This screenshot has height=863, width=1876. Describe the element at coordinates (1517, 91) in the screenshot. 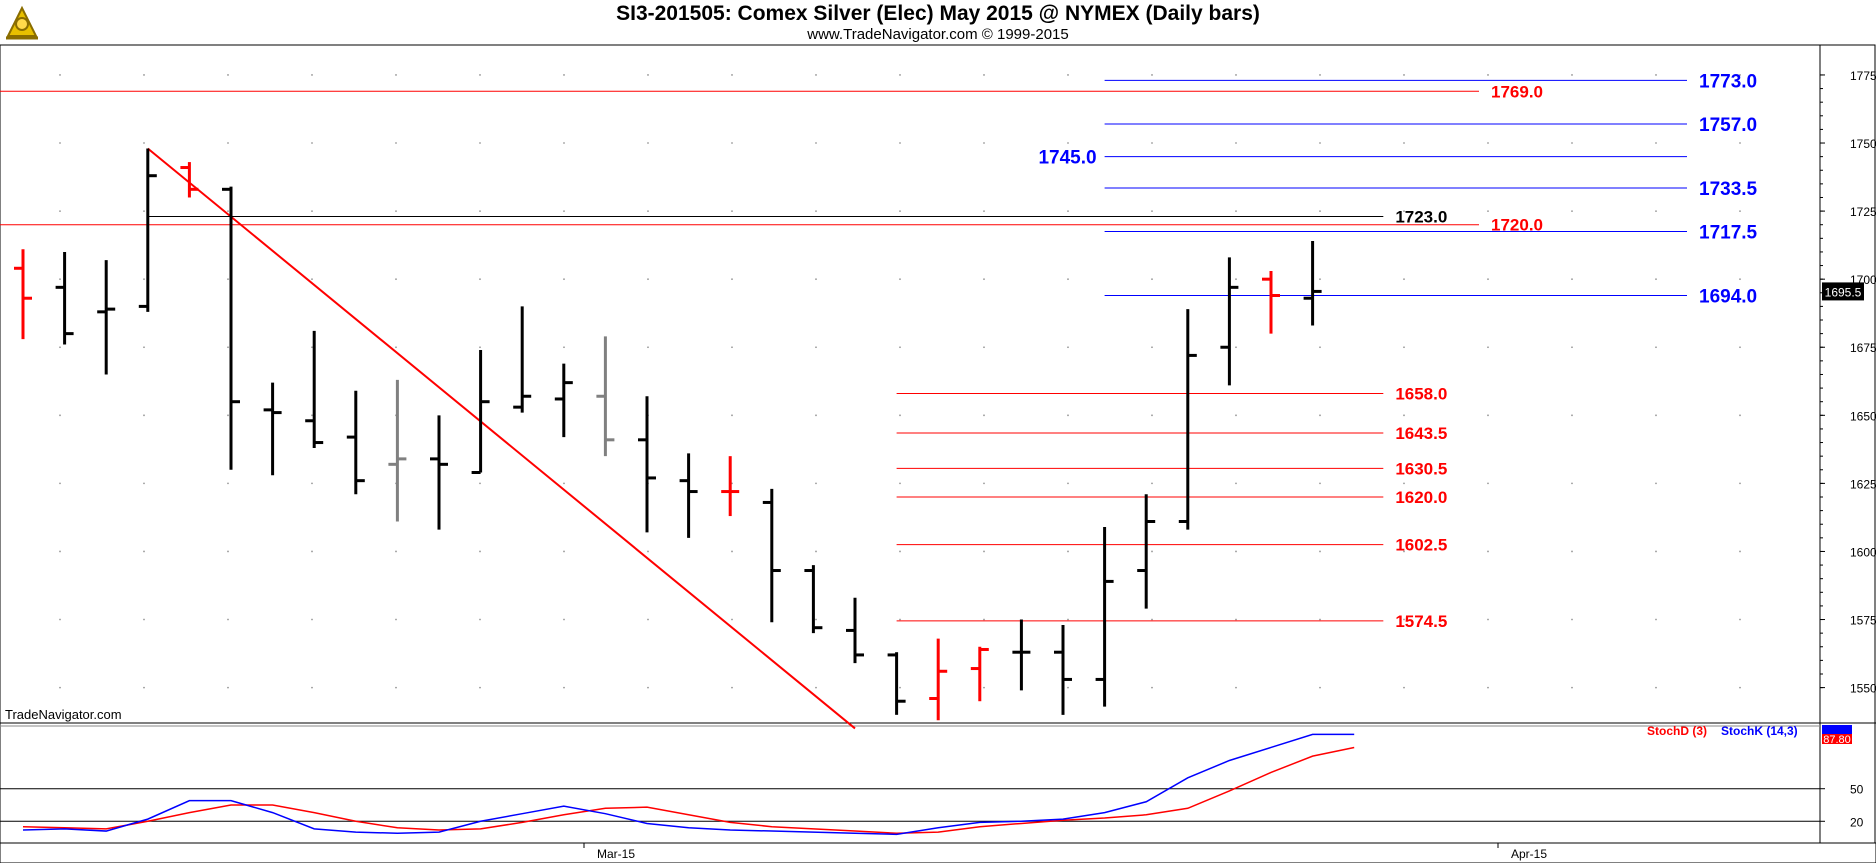

I see `level-label: 1769.0` at that location.